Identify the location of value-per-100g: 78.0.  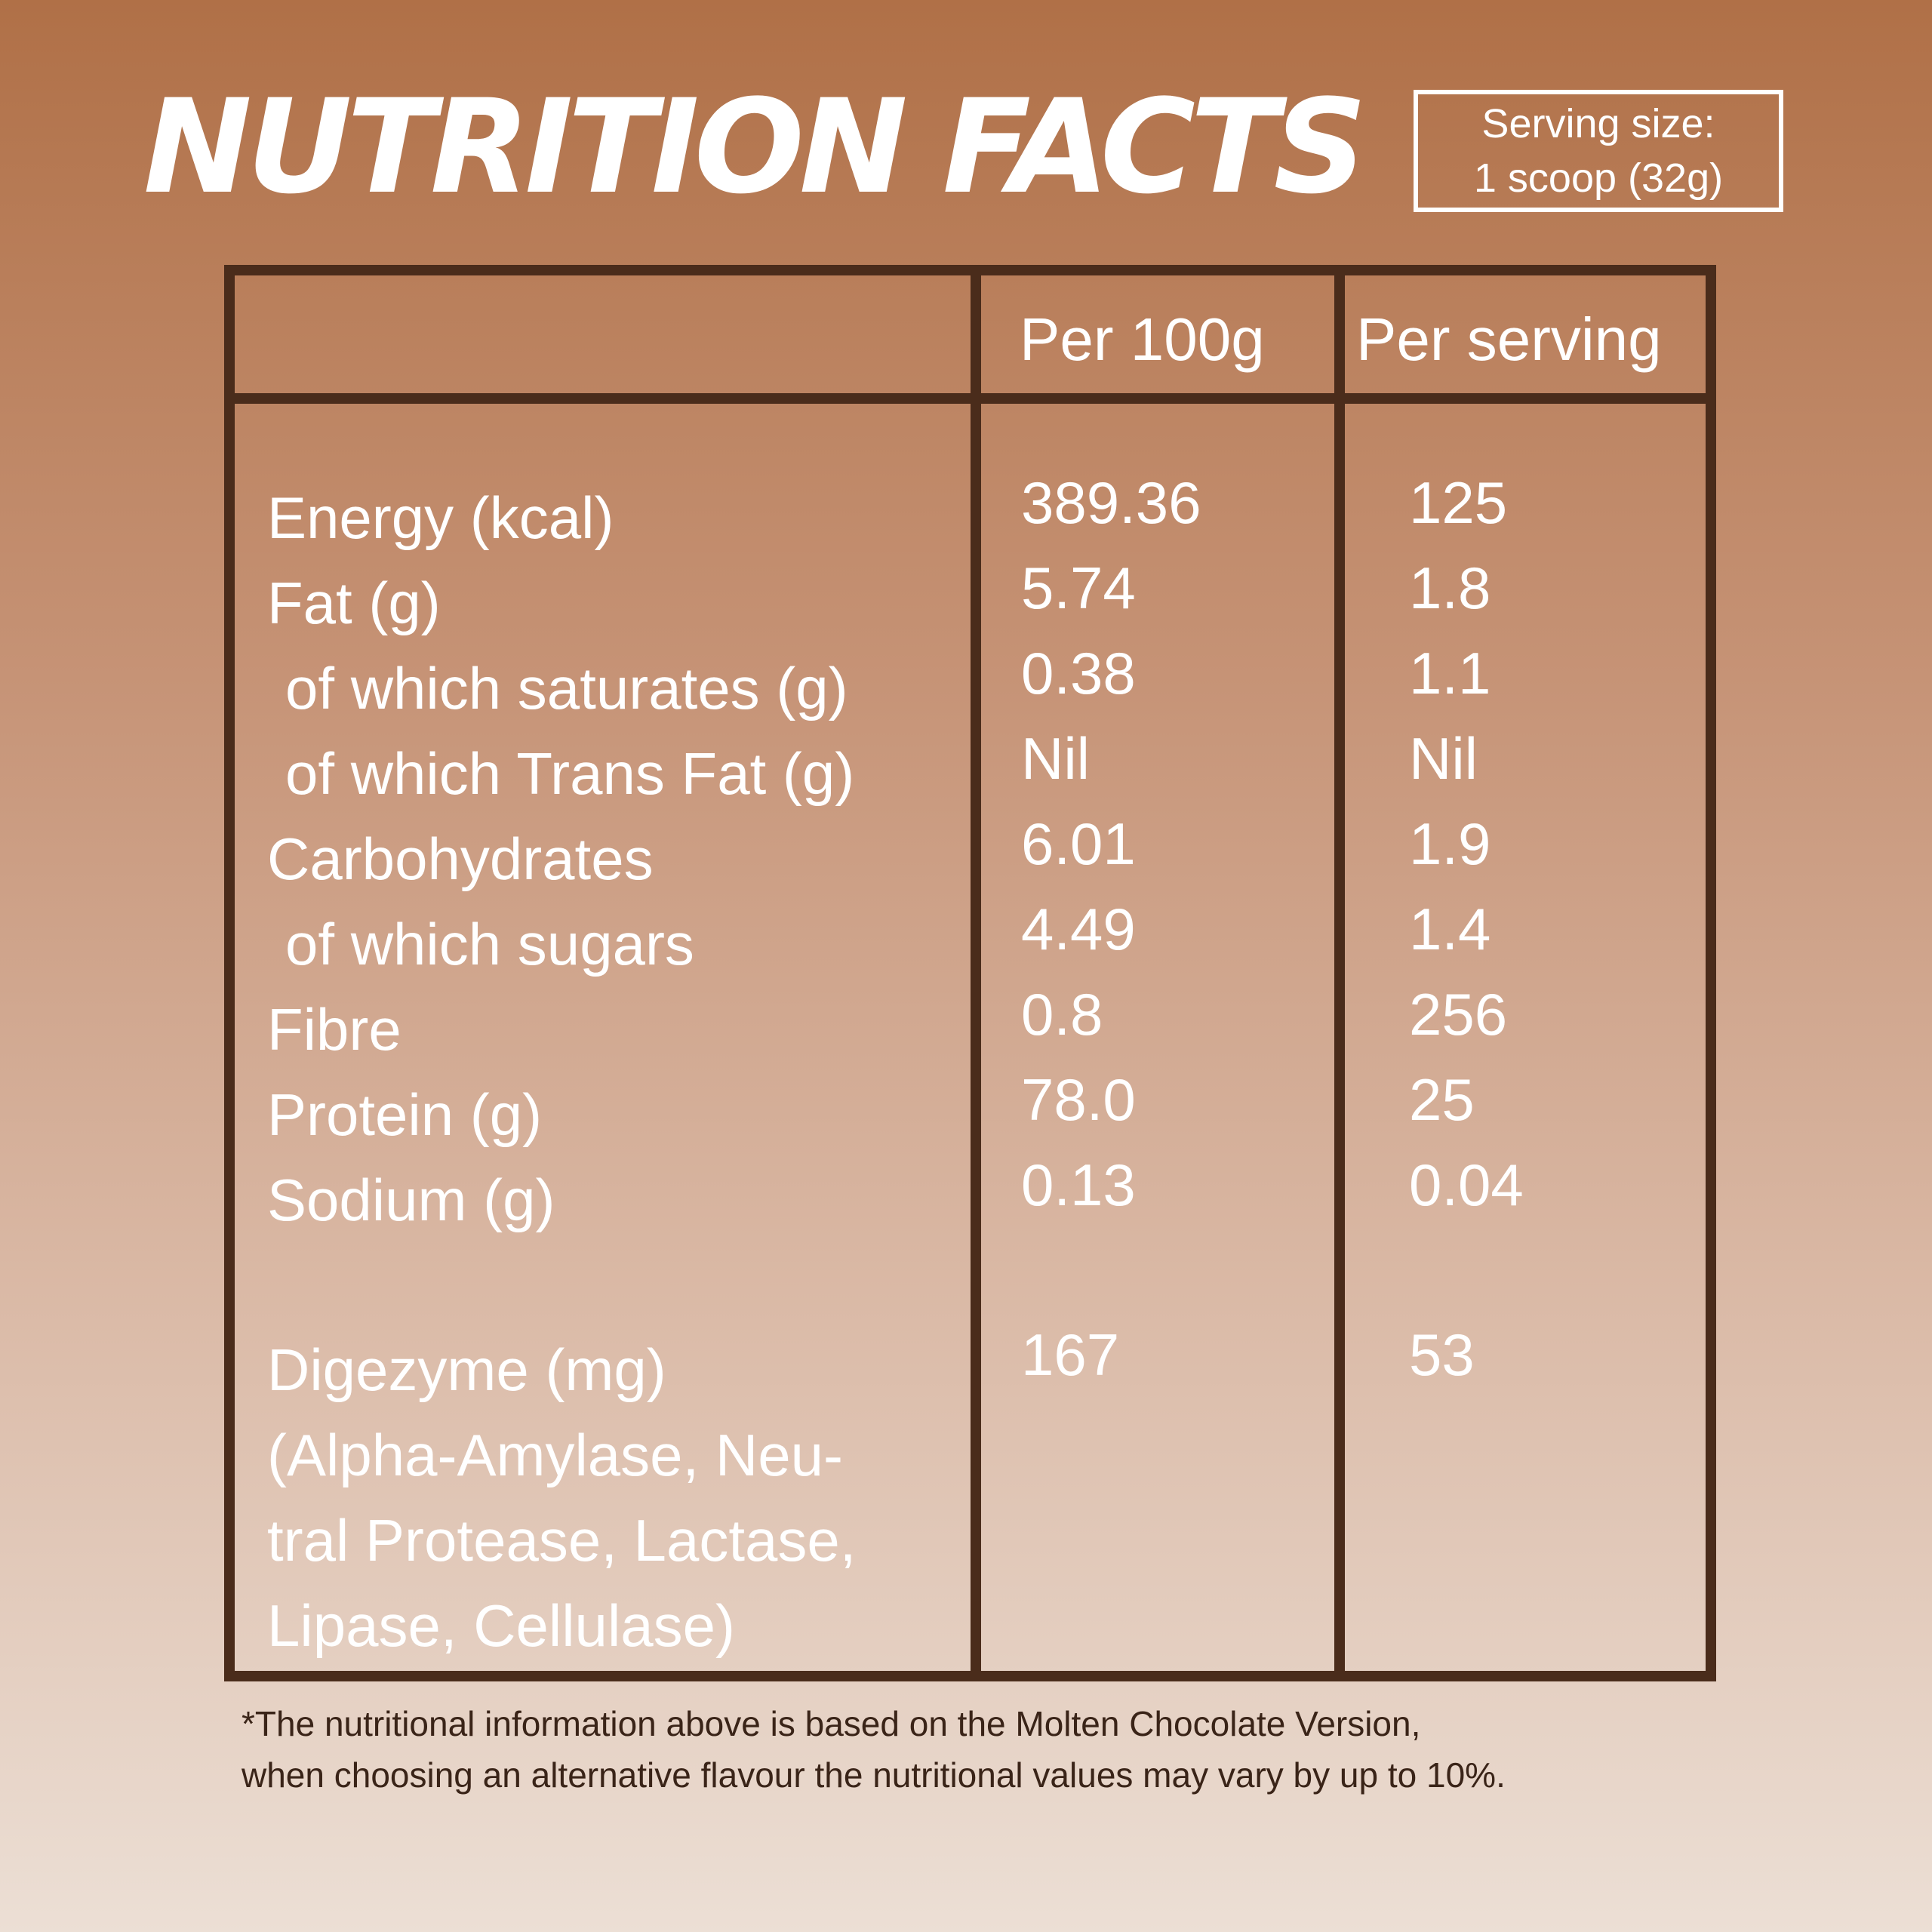
(1078, 1099).